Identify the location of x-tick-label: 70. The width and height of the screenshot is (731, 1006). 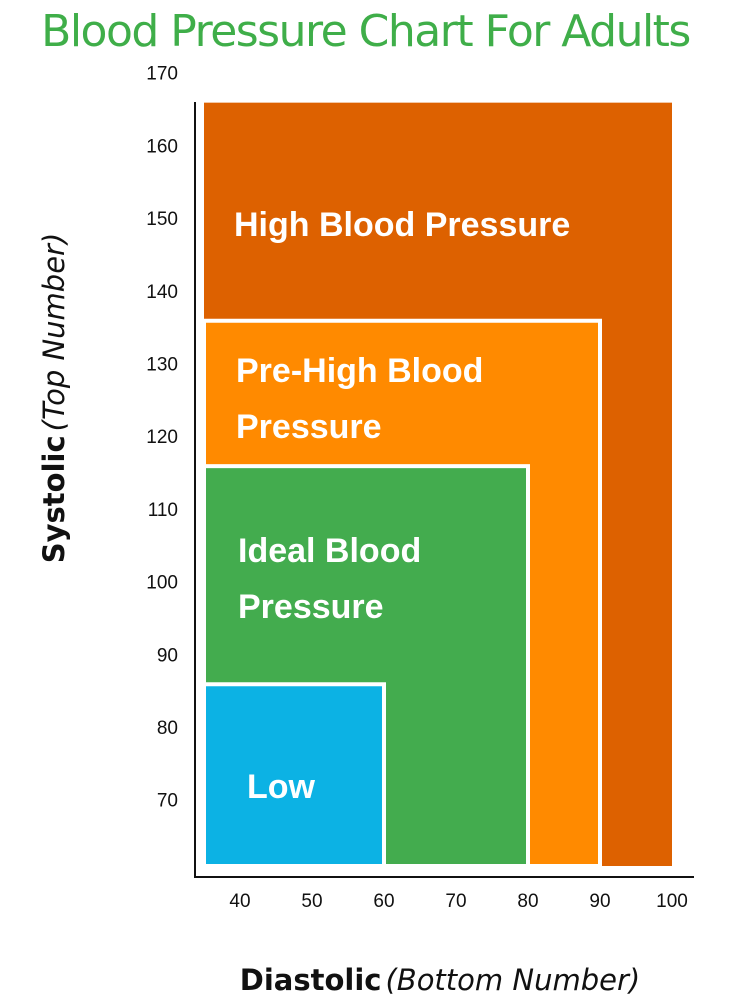
(455, 901).